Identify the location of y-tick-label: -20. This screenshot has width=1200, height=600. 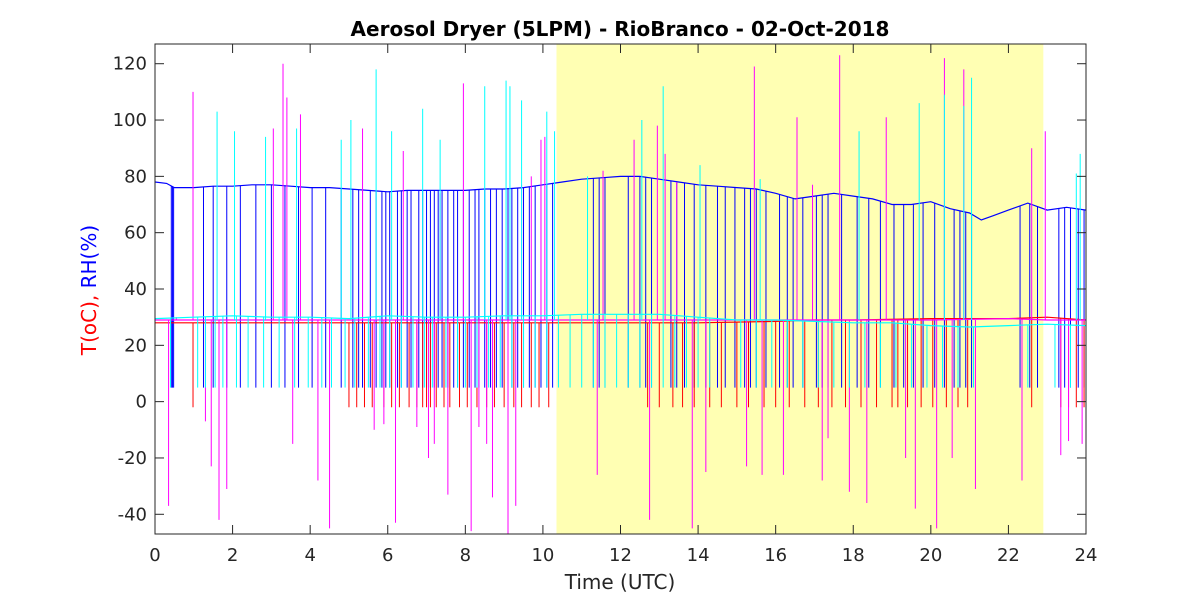
(132, 458).